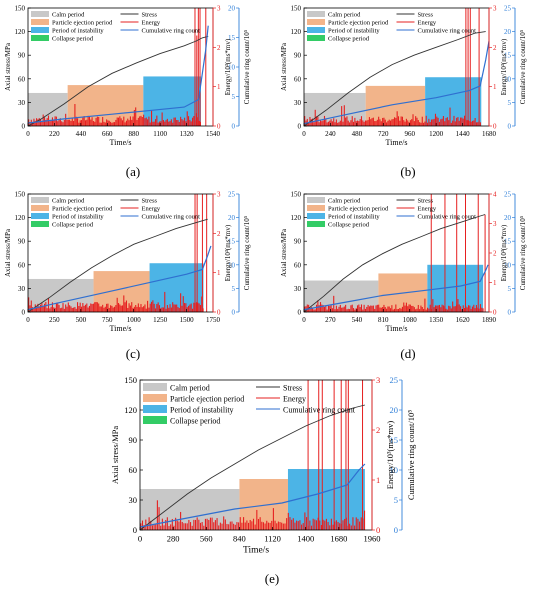 The width and height of the screenshot is (550, 591). Describe the element at coordinates (409, 134) in the screenshot. I see `x-tick-label: 960` at that location.